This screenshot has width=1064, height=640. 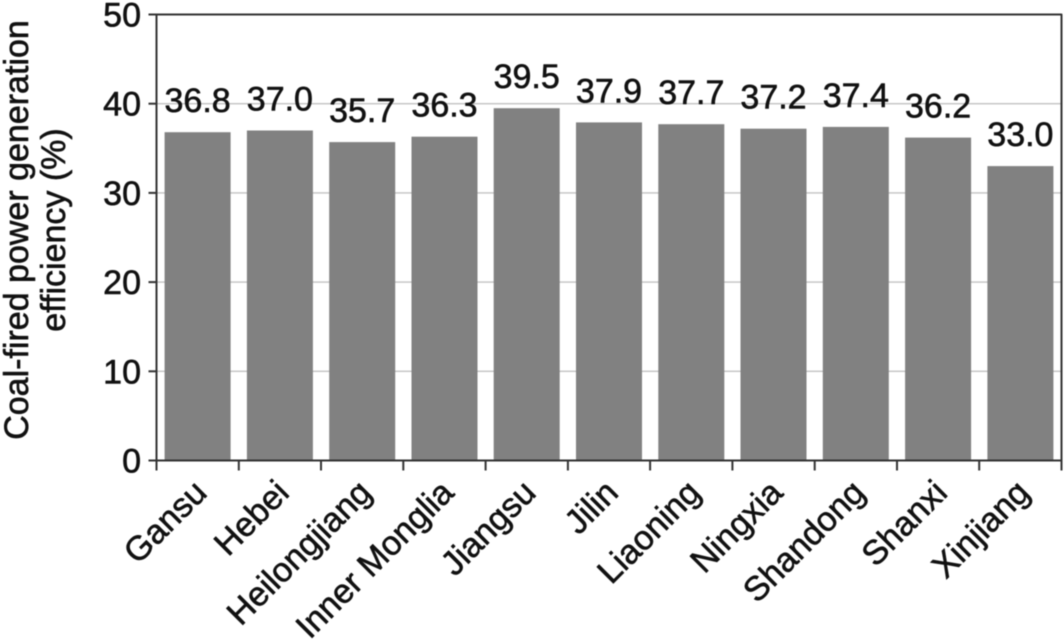 I want to click on svg-text: 37.0, so click(x=280, y=100).